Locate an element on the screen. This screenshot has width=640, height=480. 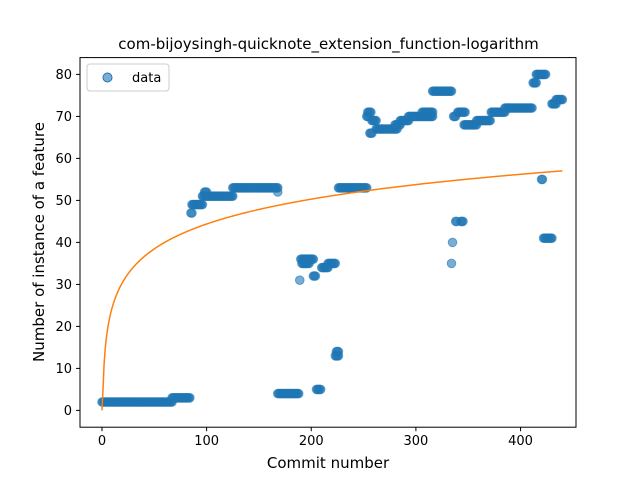
y-tick-label: 60 is located at coordinates (63, 159).